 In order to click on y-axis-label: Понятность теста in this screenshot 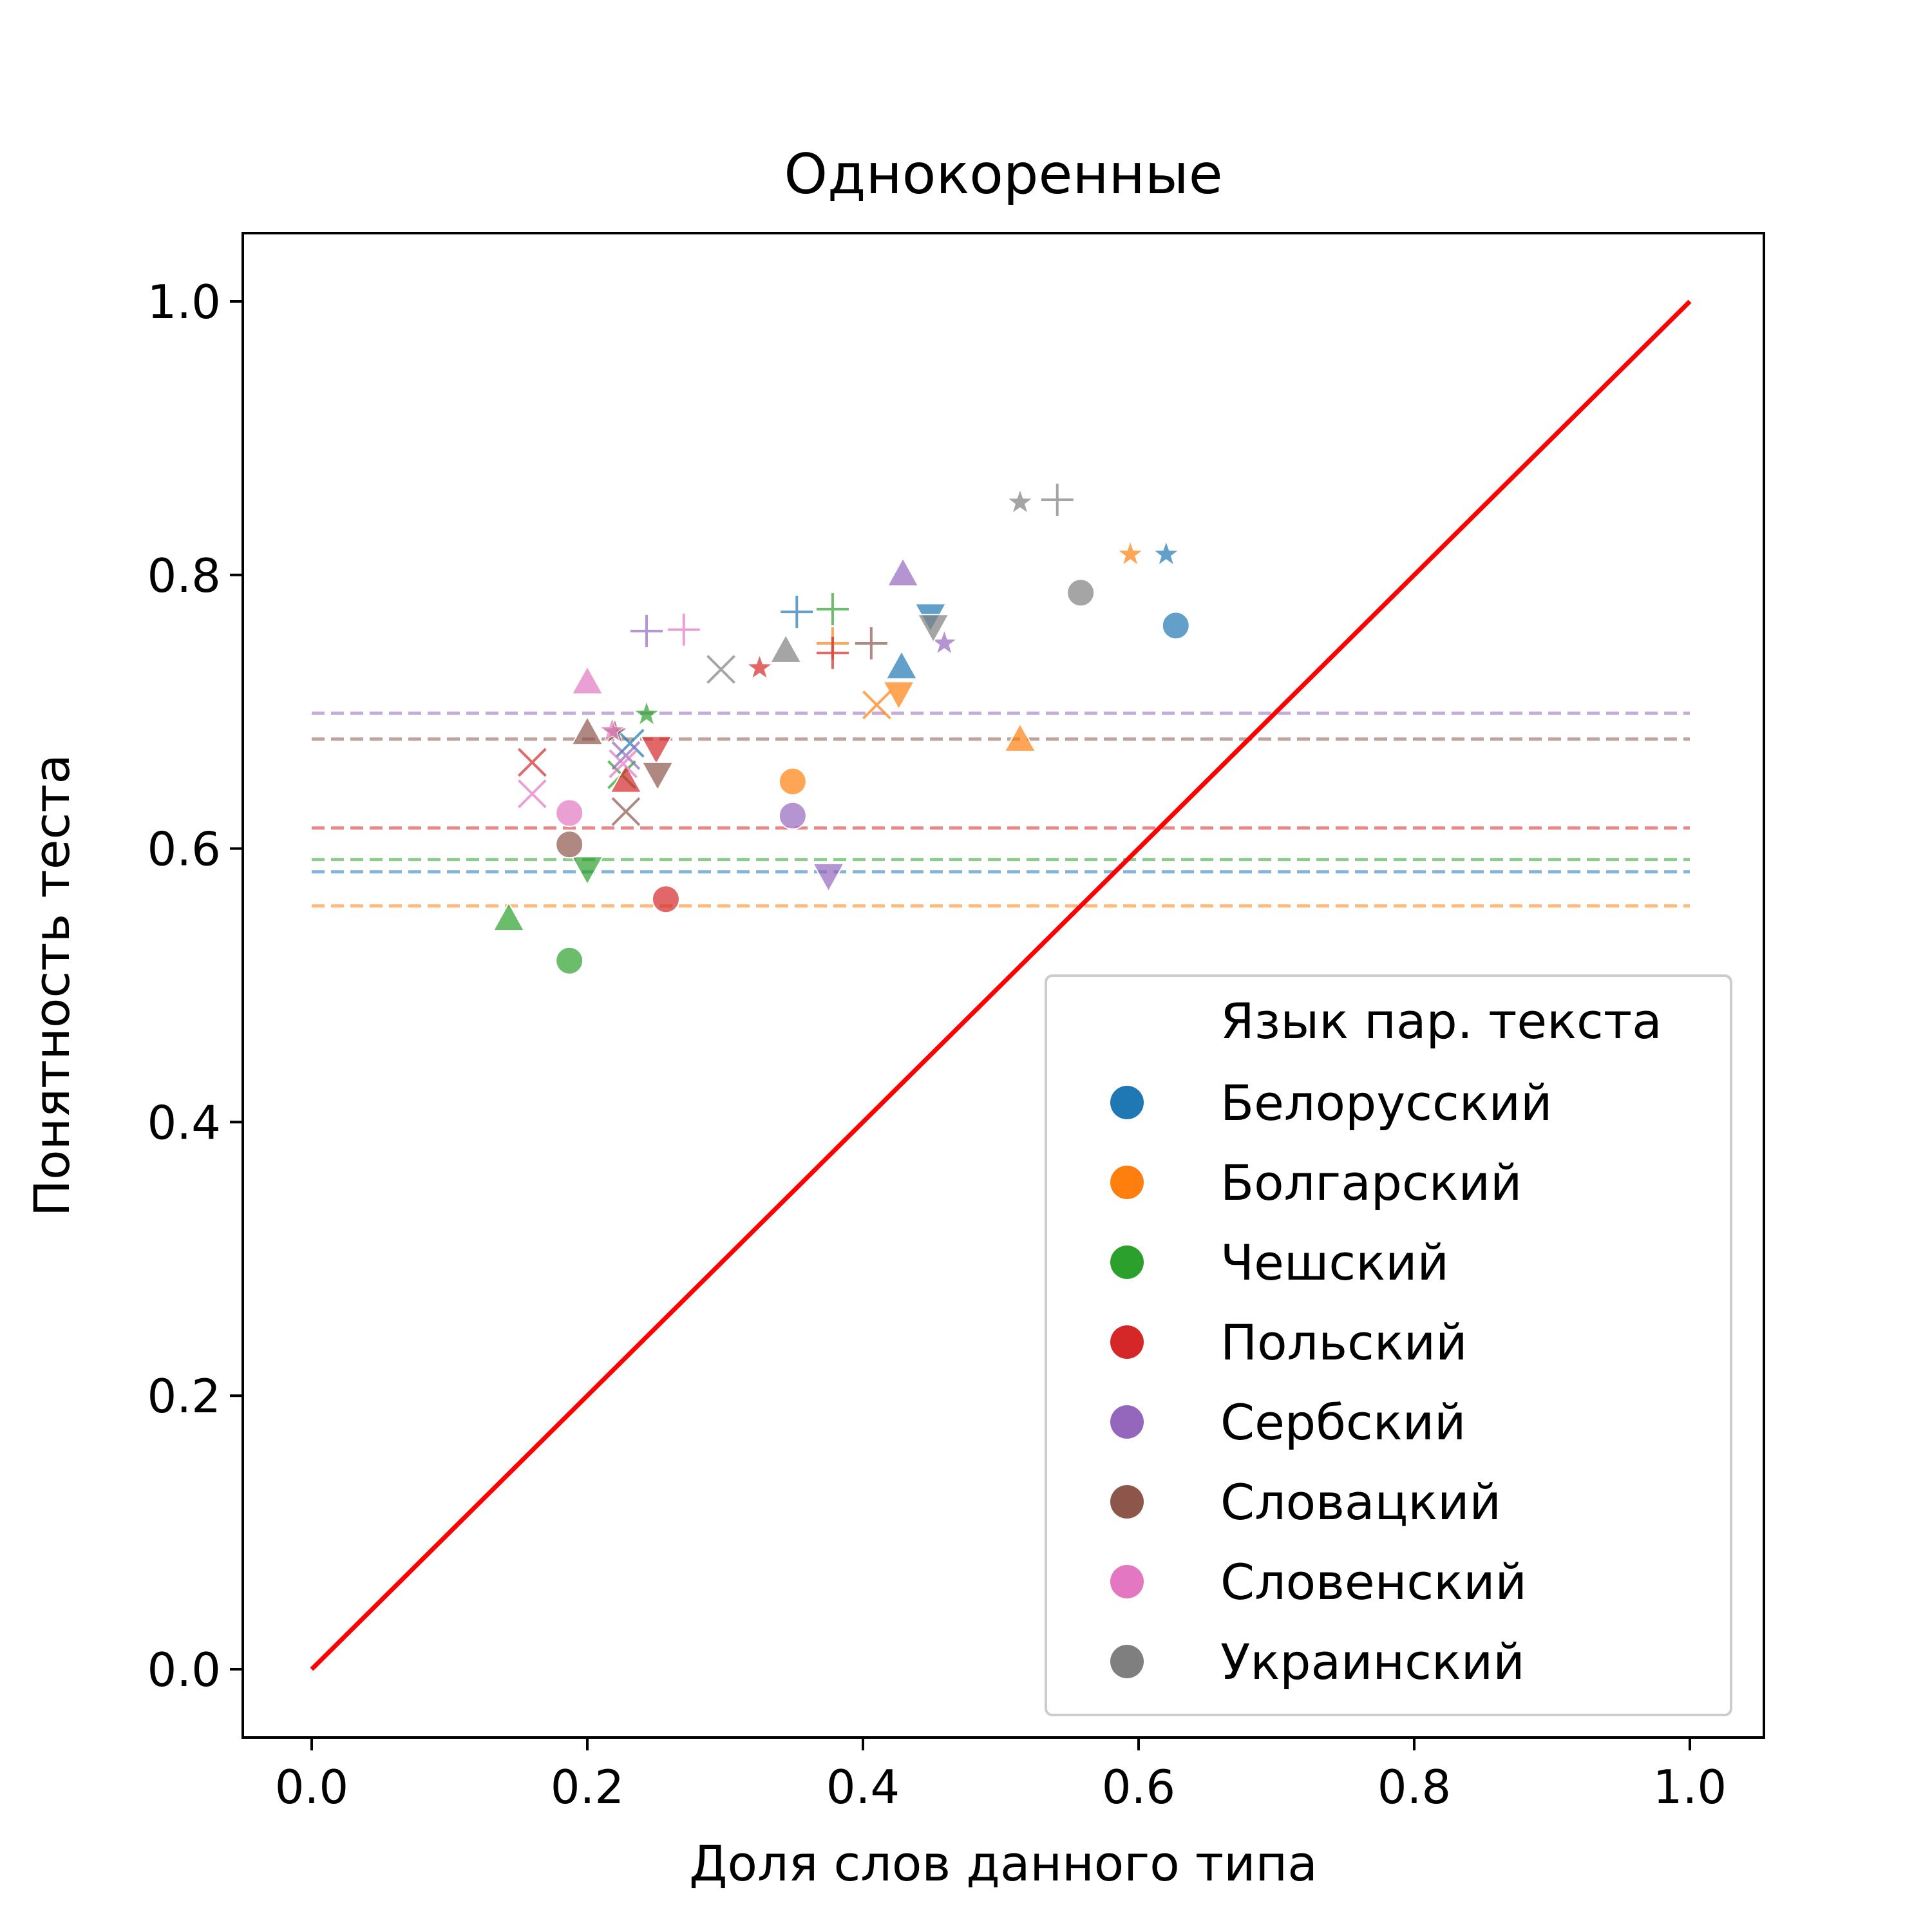, I will do `click(52, 985)`.